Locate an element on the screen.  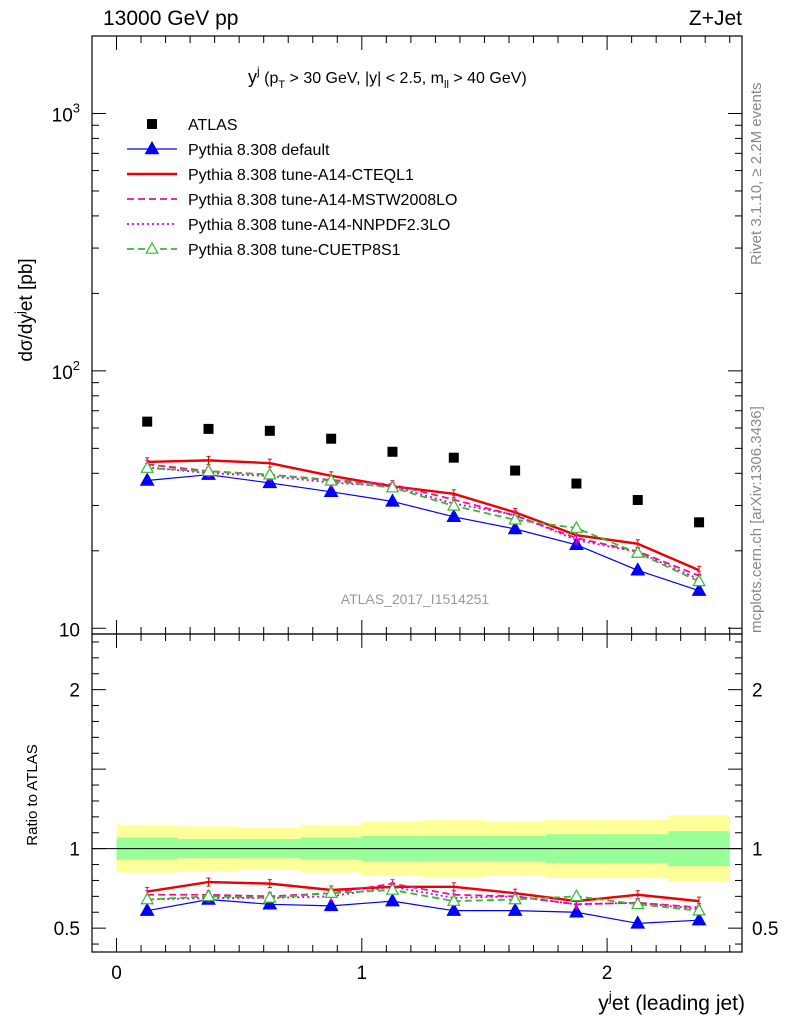
header-right: Z+Jet is located at coordinates (715, 18).